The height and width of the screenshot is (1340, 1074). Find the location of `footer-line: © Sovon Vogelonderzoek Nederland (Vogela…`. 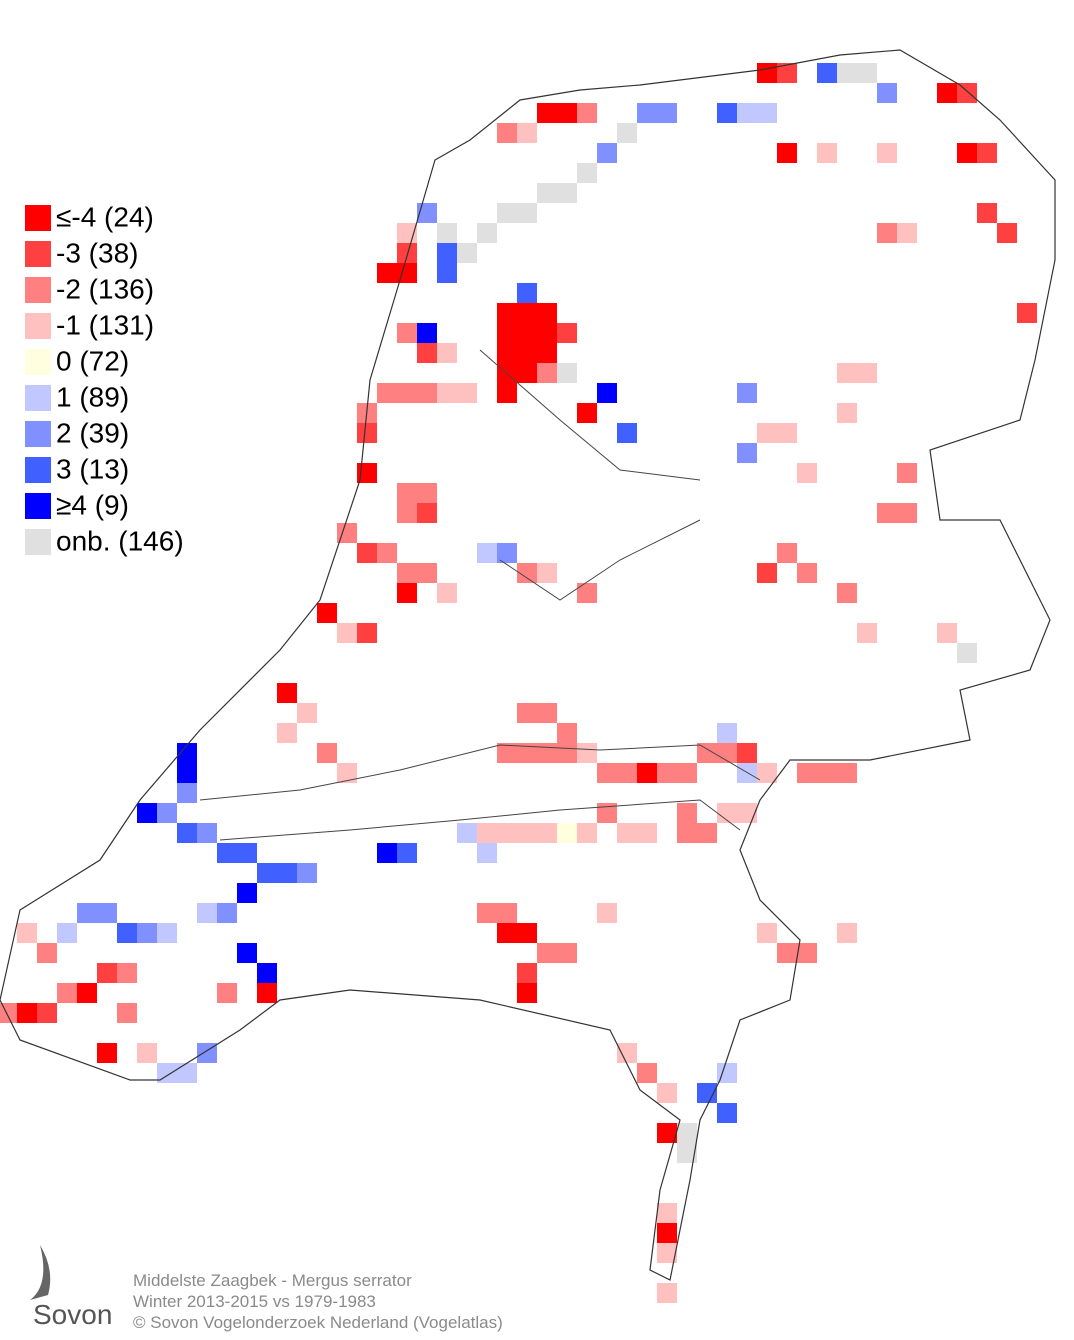

footer-line: © Sovon Vogelonderzoek Nederland (Vogela… is located at coordinates (318, 1322).